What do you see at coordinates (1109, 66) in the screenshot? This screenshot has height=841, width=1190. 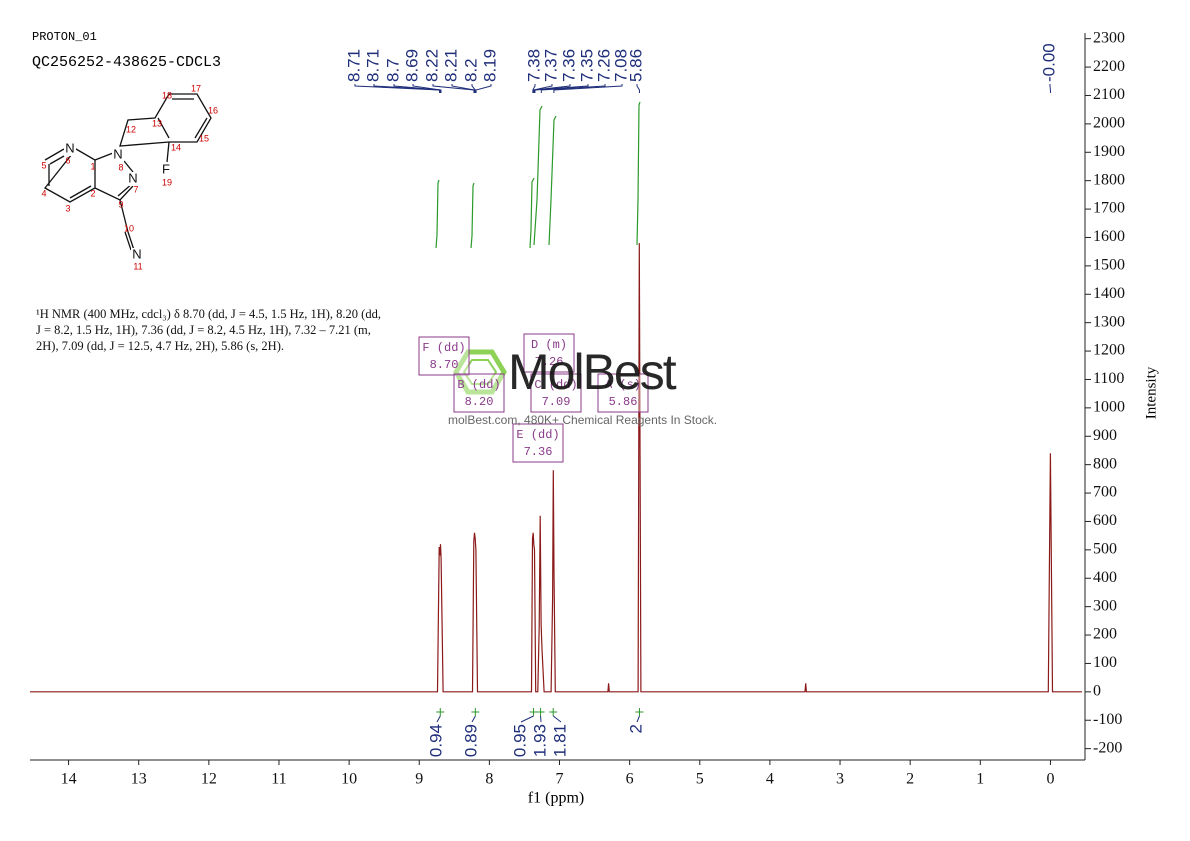 I see `y-tick-label: 2200` at bounding box center [1109, 66].